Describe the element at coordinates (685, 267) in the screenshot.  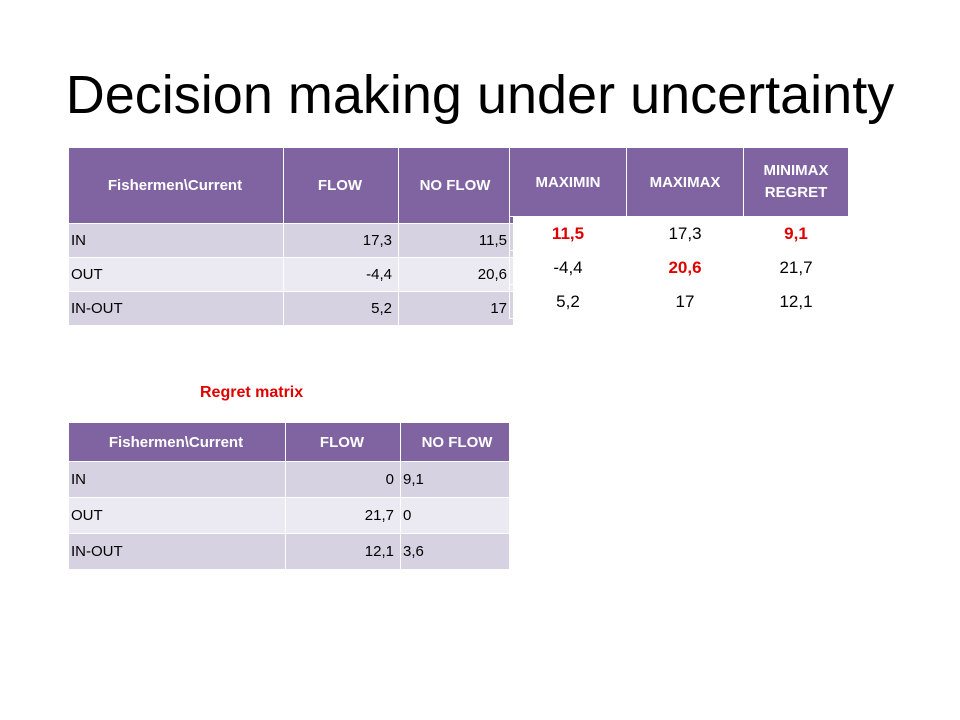
I see `table-cell-highlighted: 20,6` at that location.